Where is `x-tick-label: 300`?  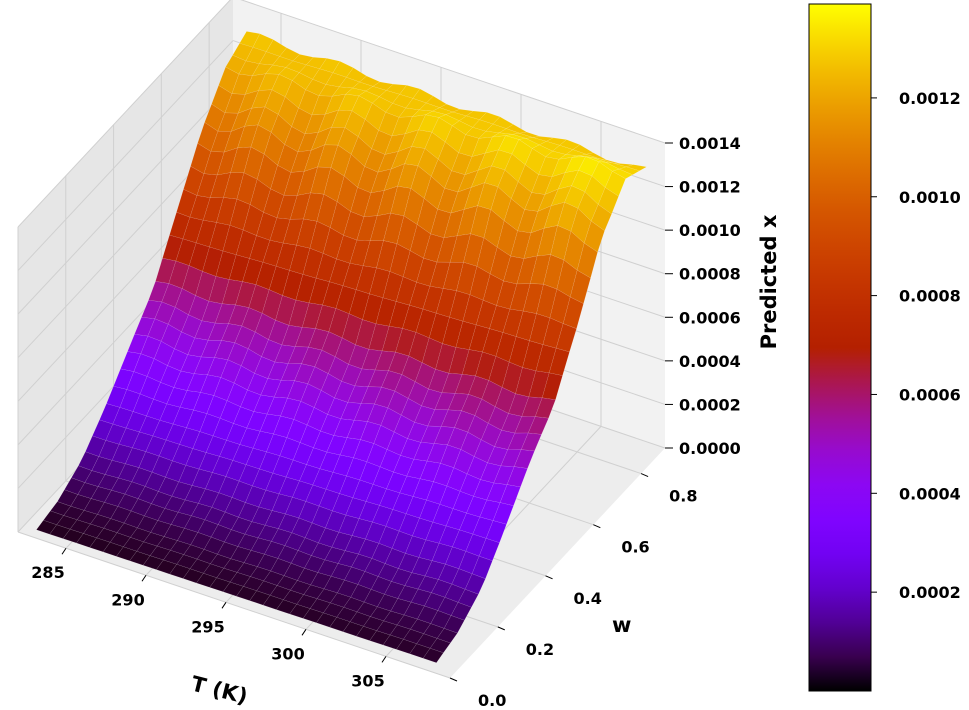 x-tick-label: 300 is located at coordinates (287, 653).